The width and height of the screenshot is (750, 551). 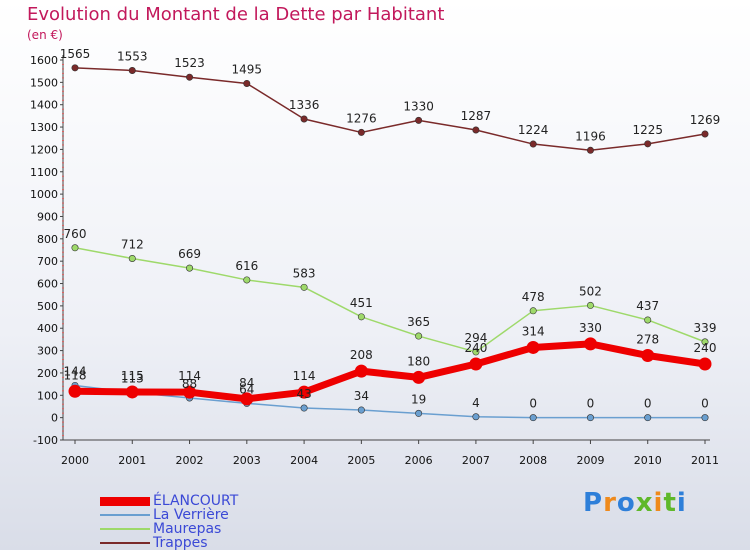 What do you see at coordinates (75, 460) in the screenshot?
I see `x-tick-label: 2000` at bounding box center [75, 460].